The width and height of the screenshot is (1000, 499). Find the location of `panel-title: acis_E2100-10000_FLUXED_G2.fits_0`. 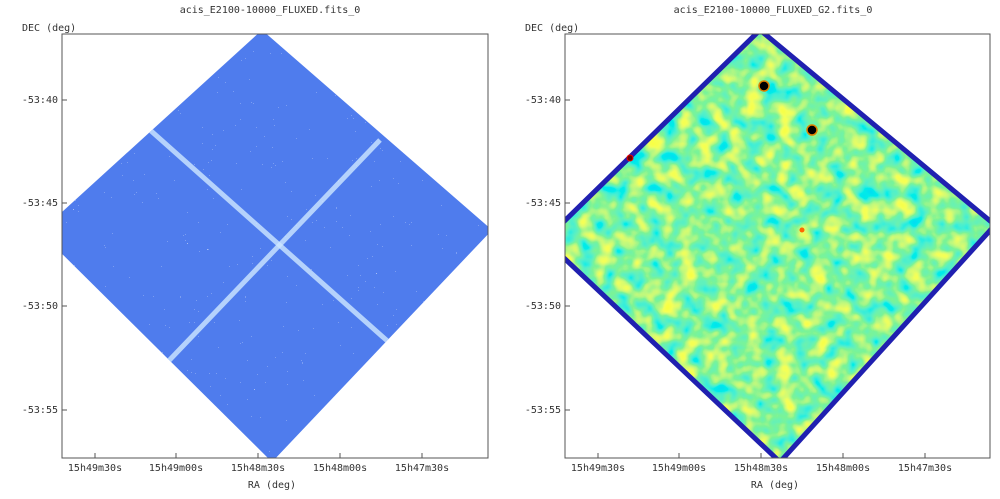

panel-title: acis_E2100-10000_FLUXED_G2.fits_0 is located at coordinates (773, 10).